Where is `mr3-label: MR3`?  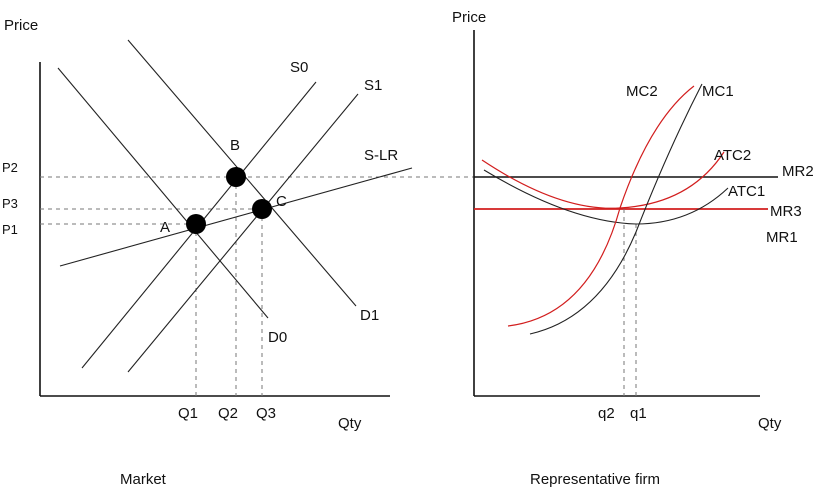 mr3-label: MR3 is located at coordinates (786, 211).